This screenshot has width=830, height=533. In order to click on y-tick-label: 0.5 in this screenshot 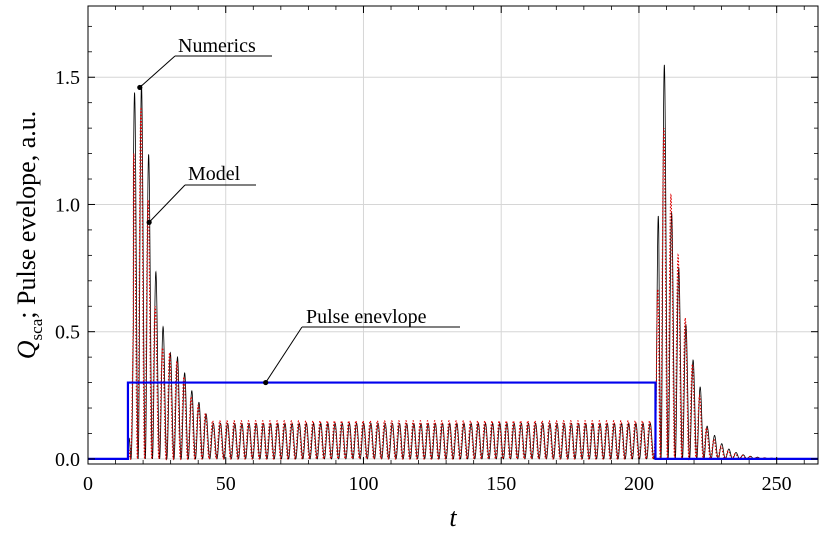, I will do `click(67, 333)`.